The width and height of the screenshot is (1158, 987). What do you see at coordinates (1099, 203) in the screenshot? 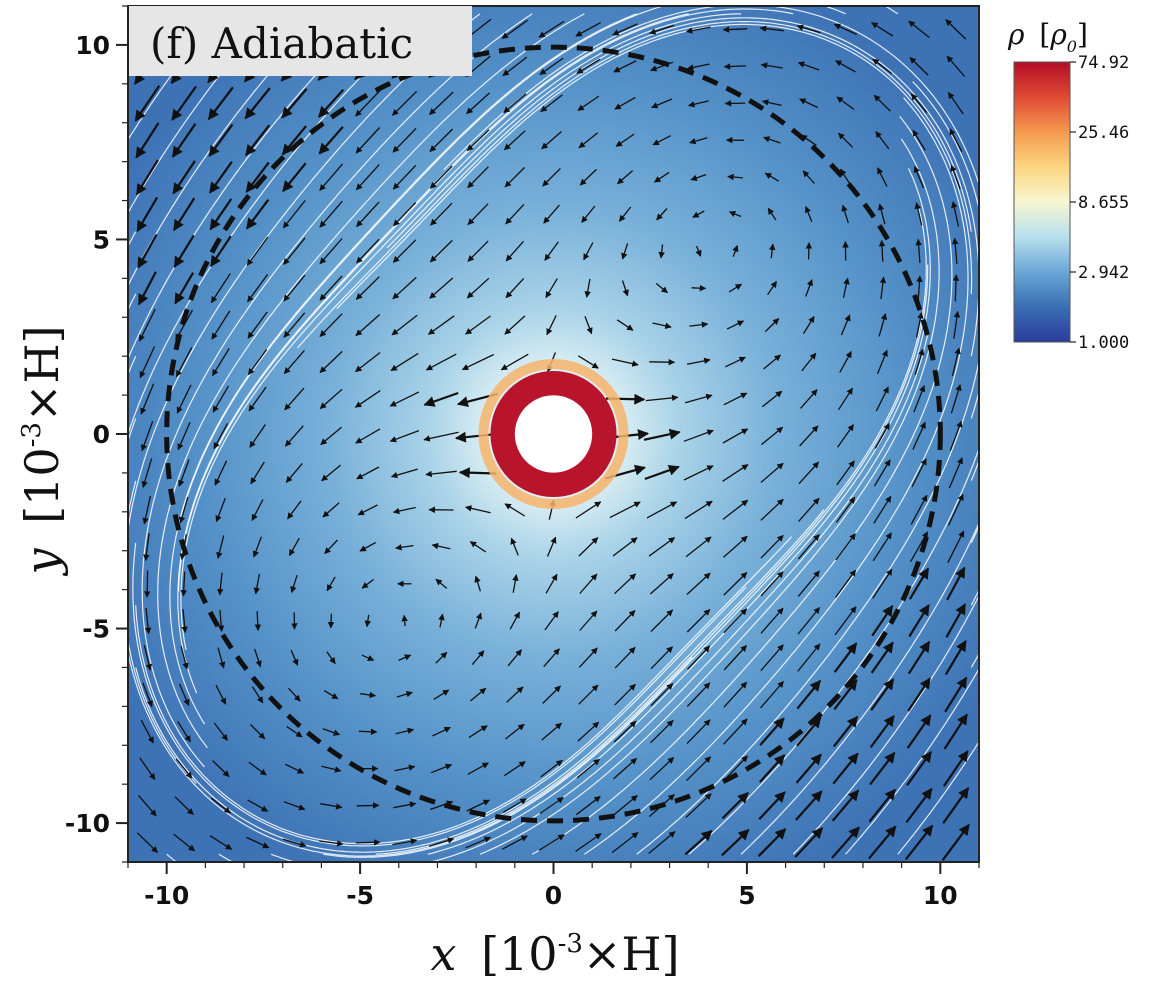
I see `colorbar-ticks: 74.92 25.46 8.655 2.942 1.000` at bounding box center [1099, 203].